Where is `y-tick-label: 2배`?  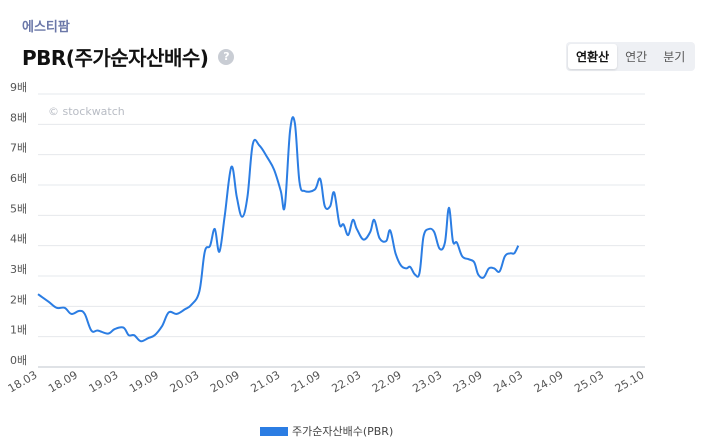 y-tick-label: 2배 is located at coordinates (18, 299).